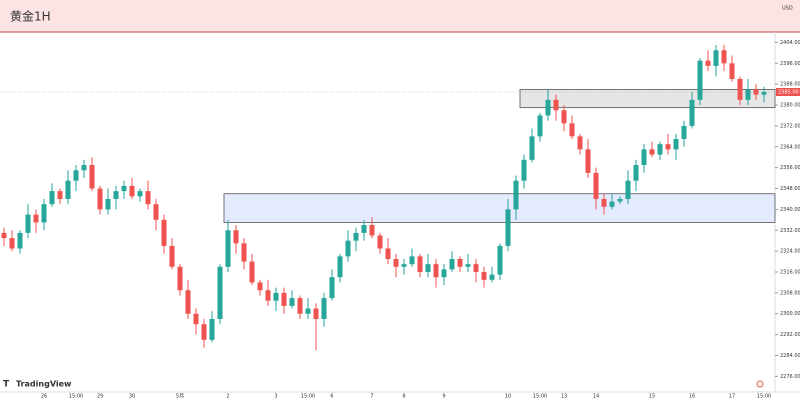 This screenshot has width=800, height=400. I want to click on x-tick-label: 16, so click(692, 397).